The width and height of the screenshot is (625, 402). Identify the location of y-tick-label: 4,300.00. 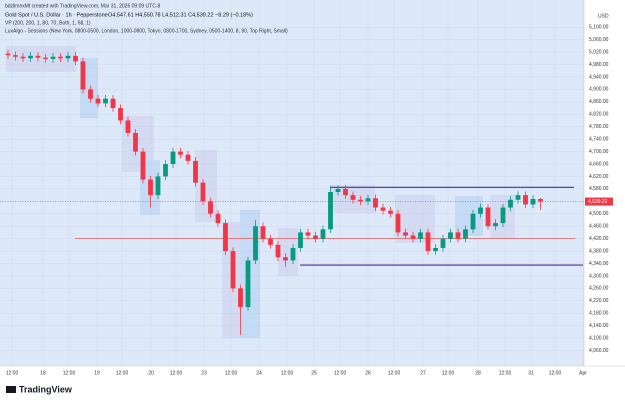
(599, 276).